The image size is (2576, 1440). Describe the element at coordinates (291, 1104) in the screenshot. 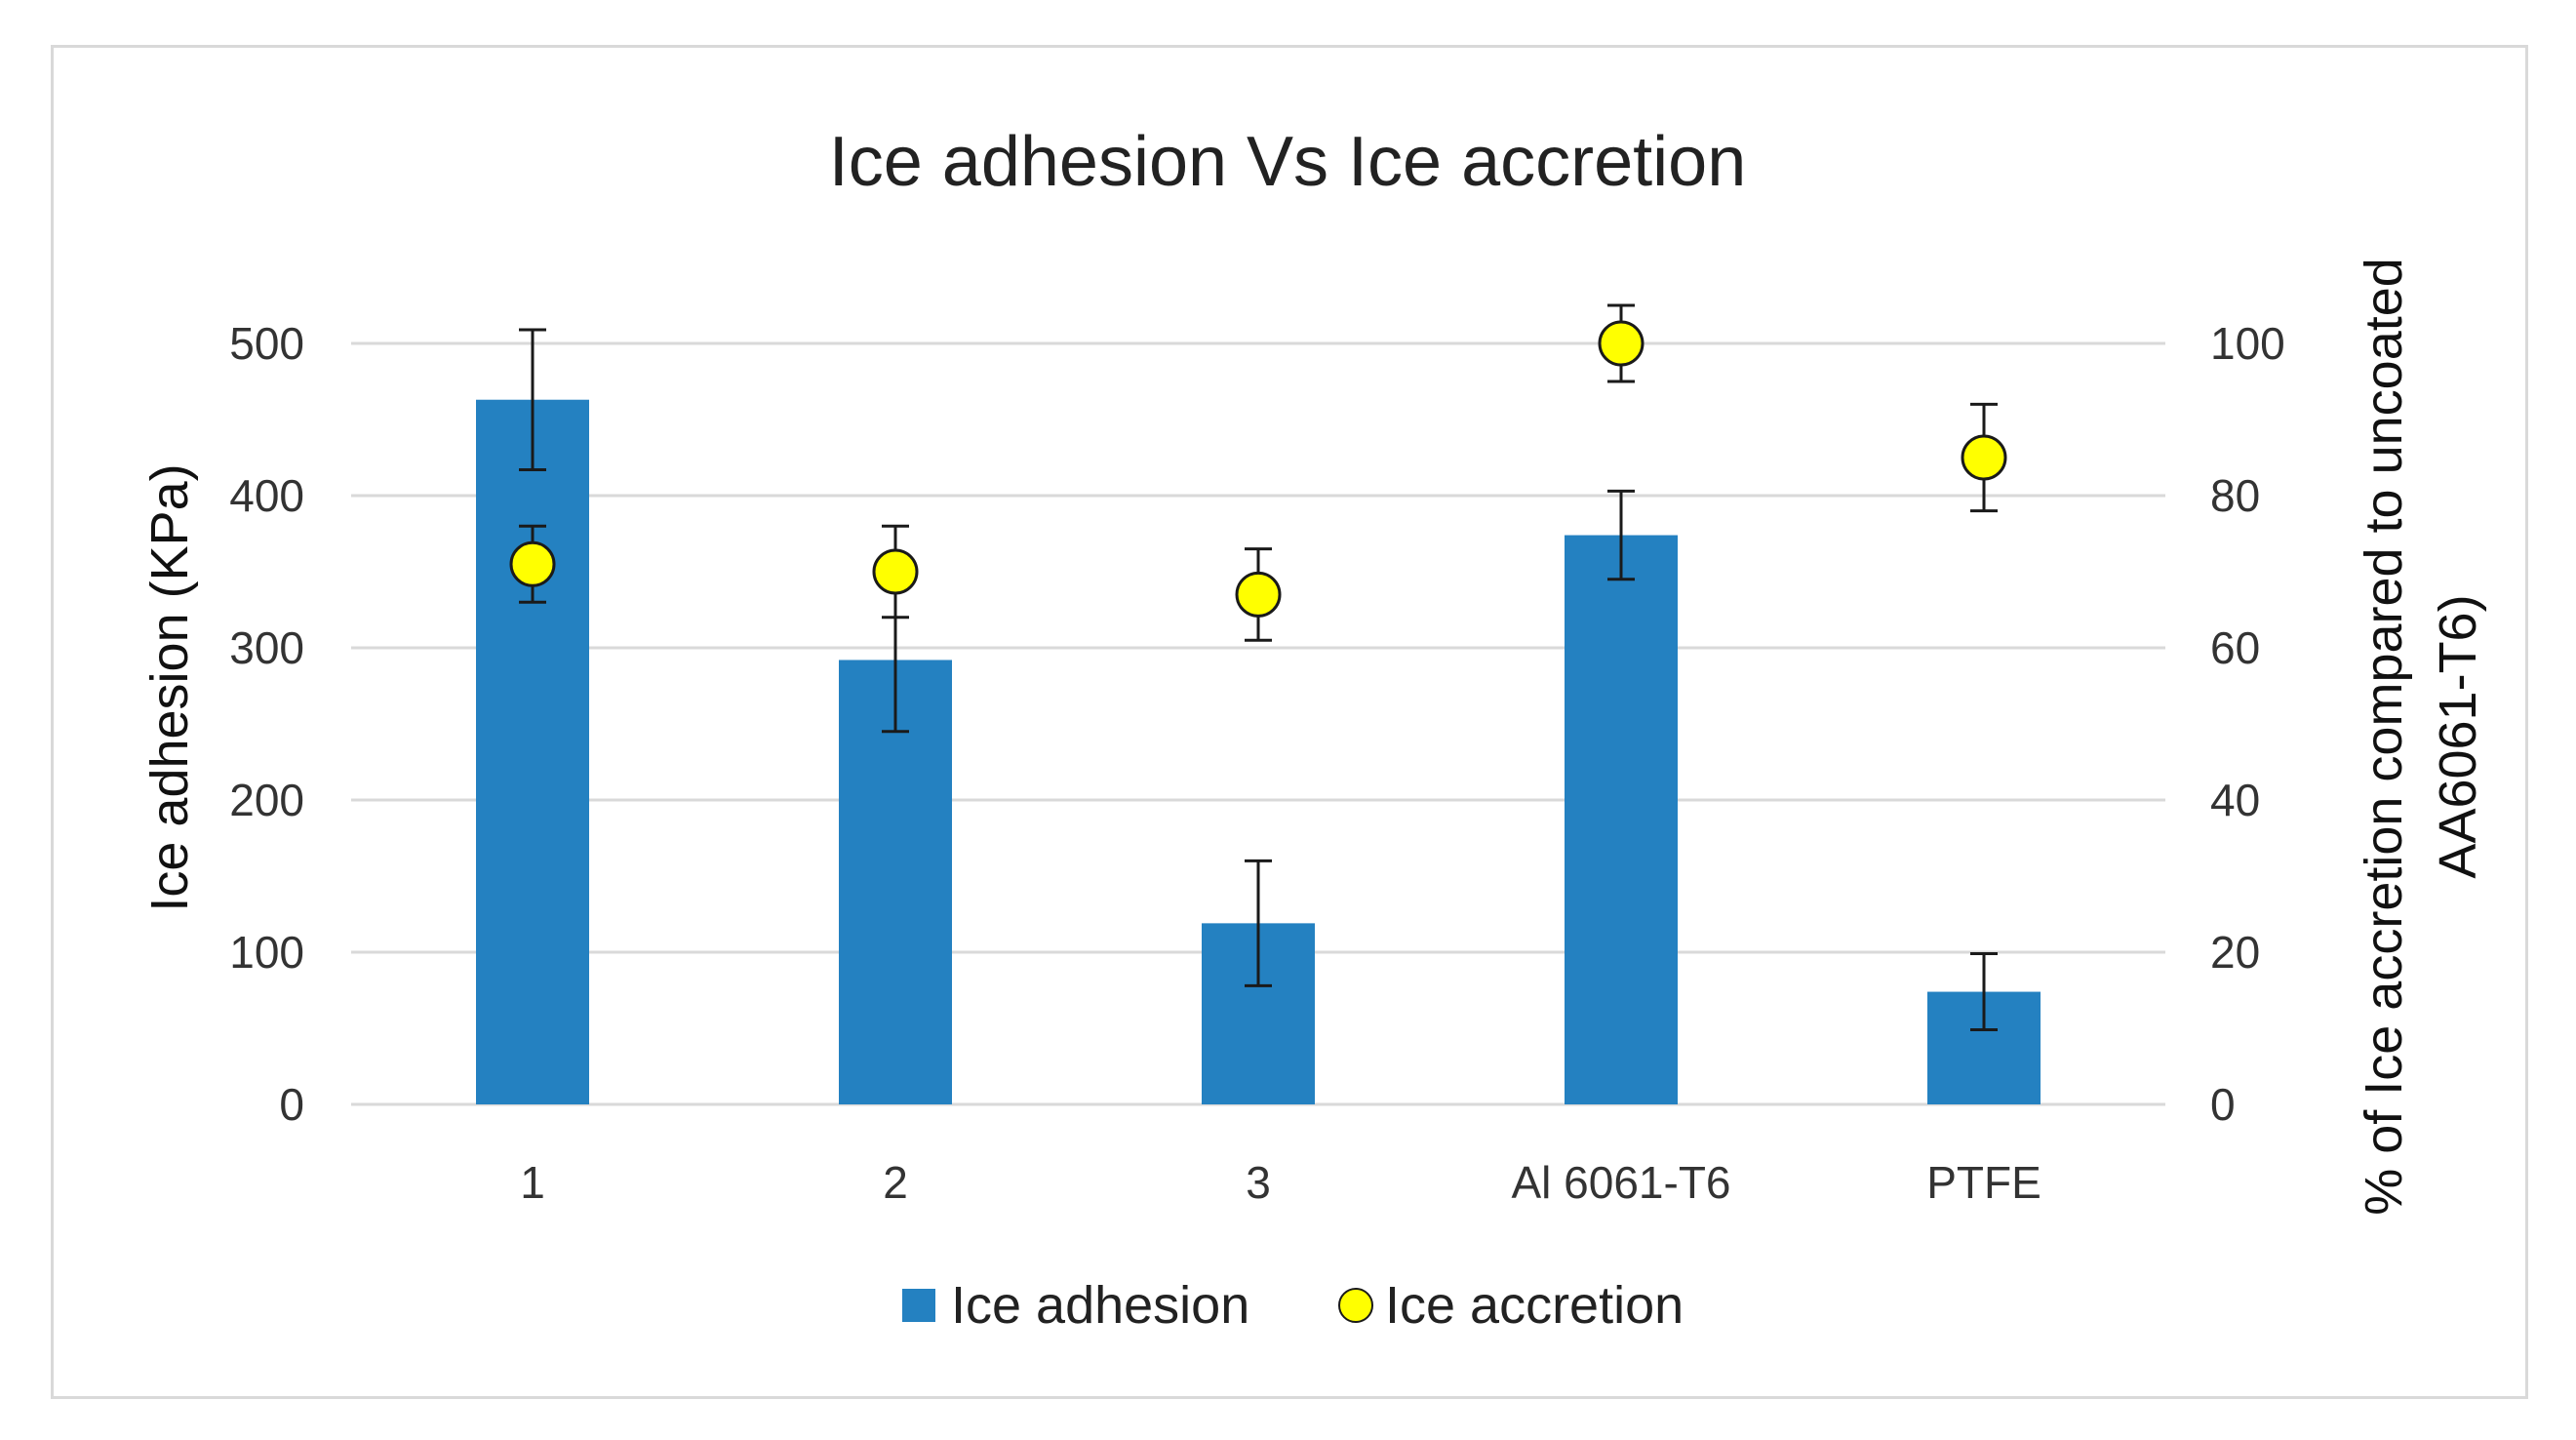

I see `left-tick-label-0: 0` at that location.